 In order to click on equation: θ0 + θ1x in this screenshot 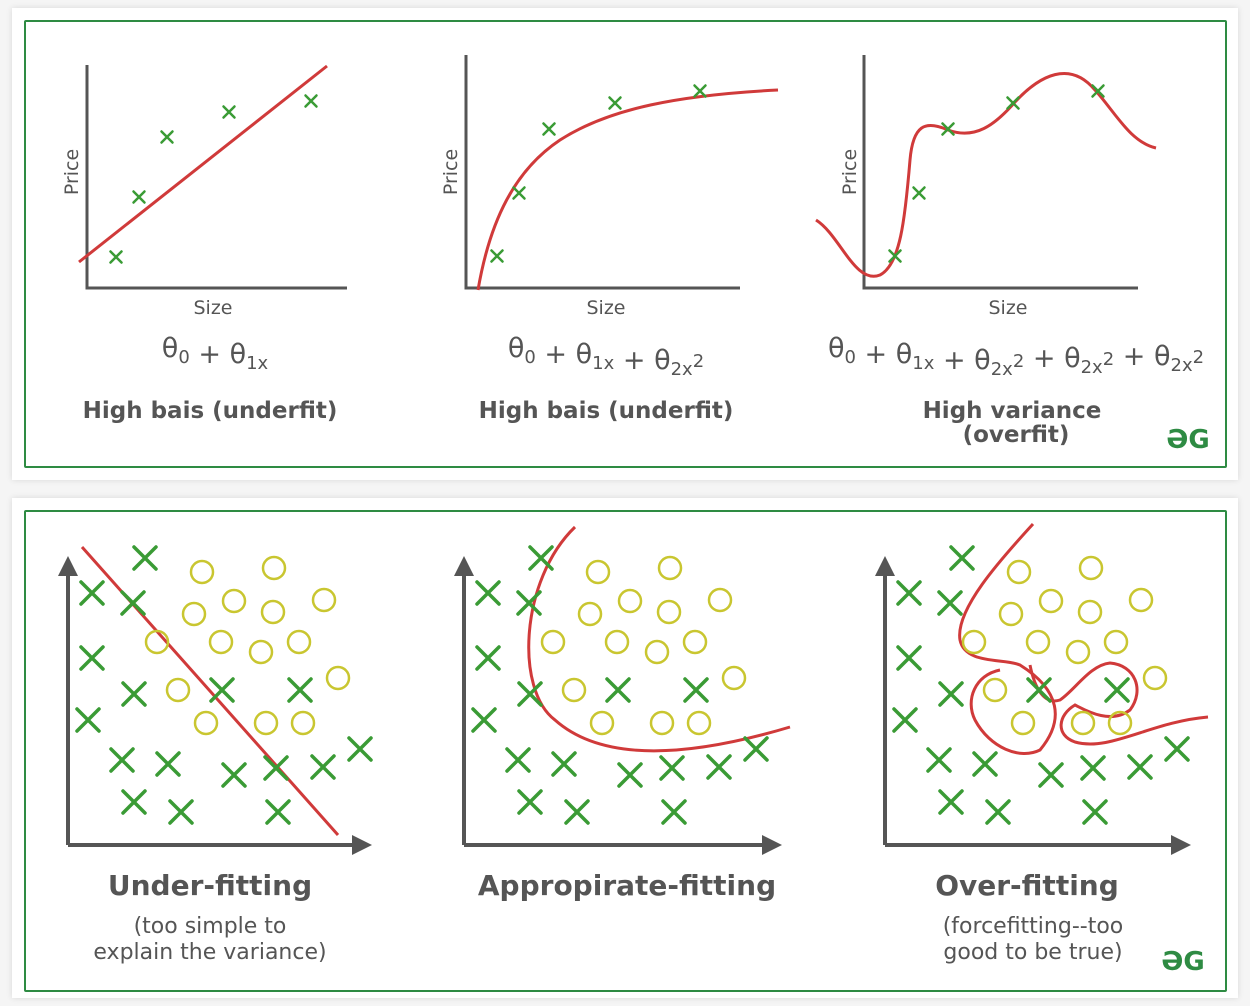, I will do `click(215, 353)`.